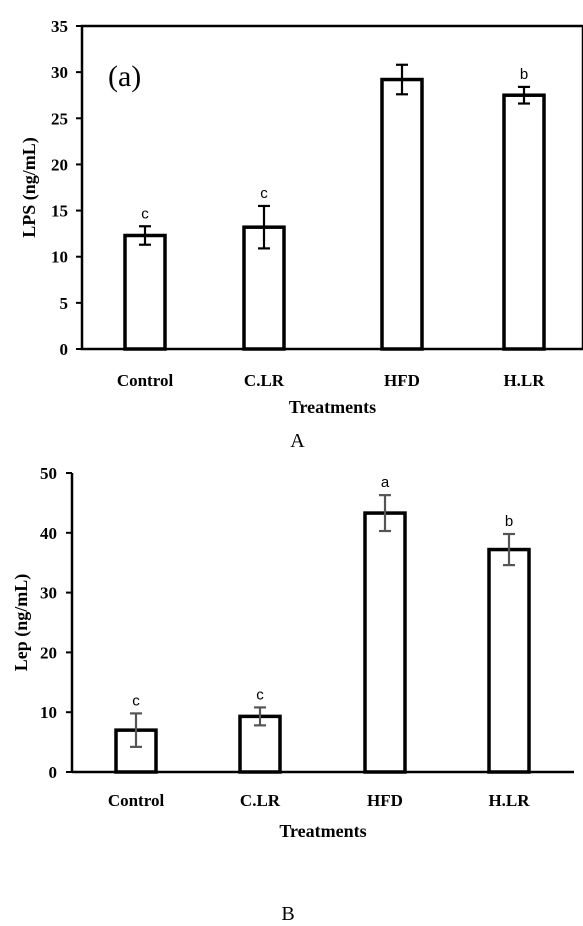  What do you see at coordinates (29, 187) in the screenshot?
I see `y-axis-title: LPS (ng/mL)` at bounding box center [29, 187].